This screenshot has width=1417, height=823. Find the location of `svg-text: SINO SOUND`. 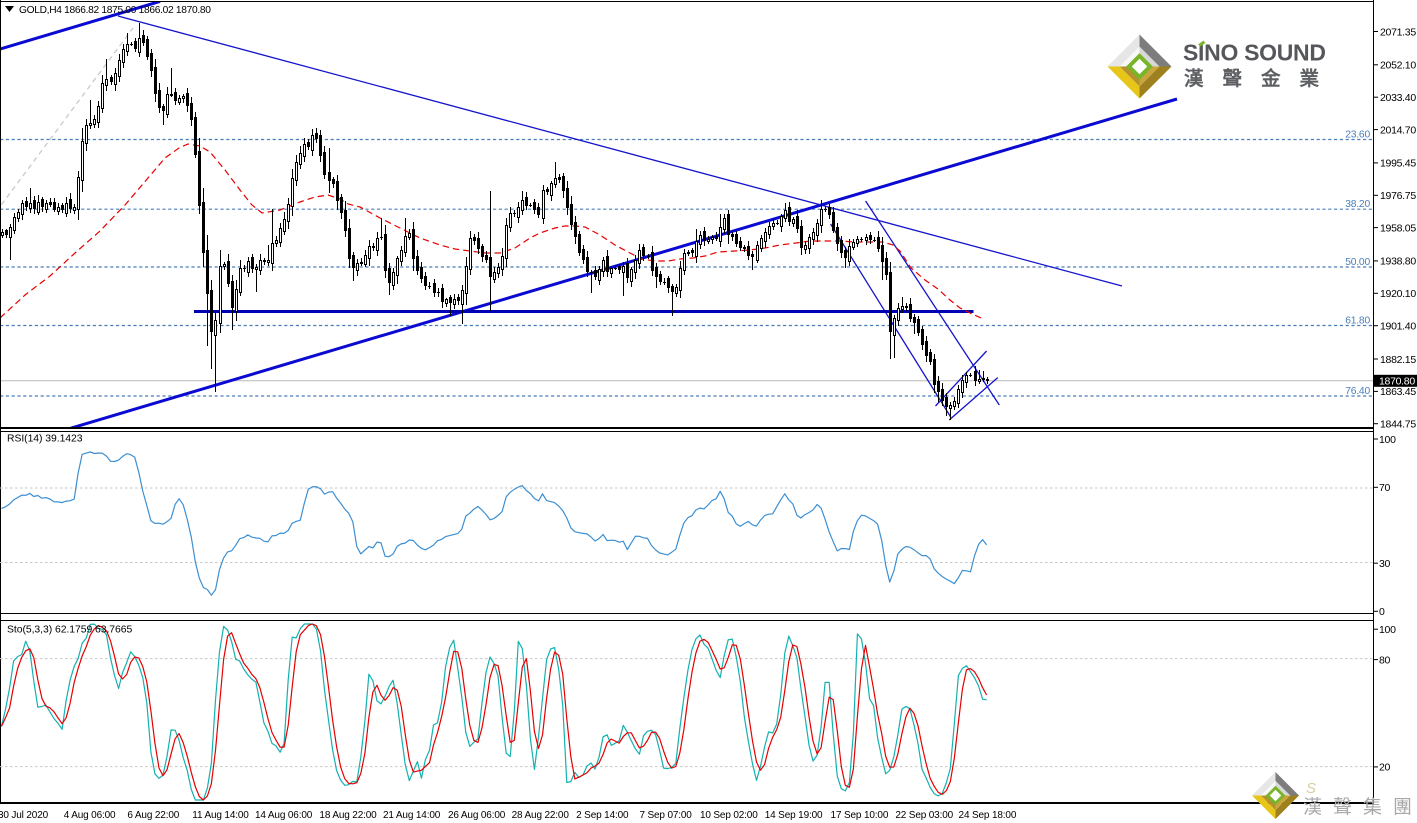

svg-text: SINO SOUND is located at coordinates (1254, 53).